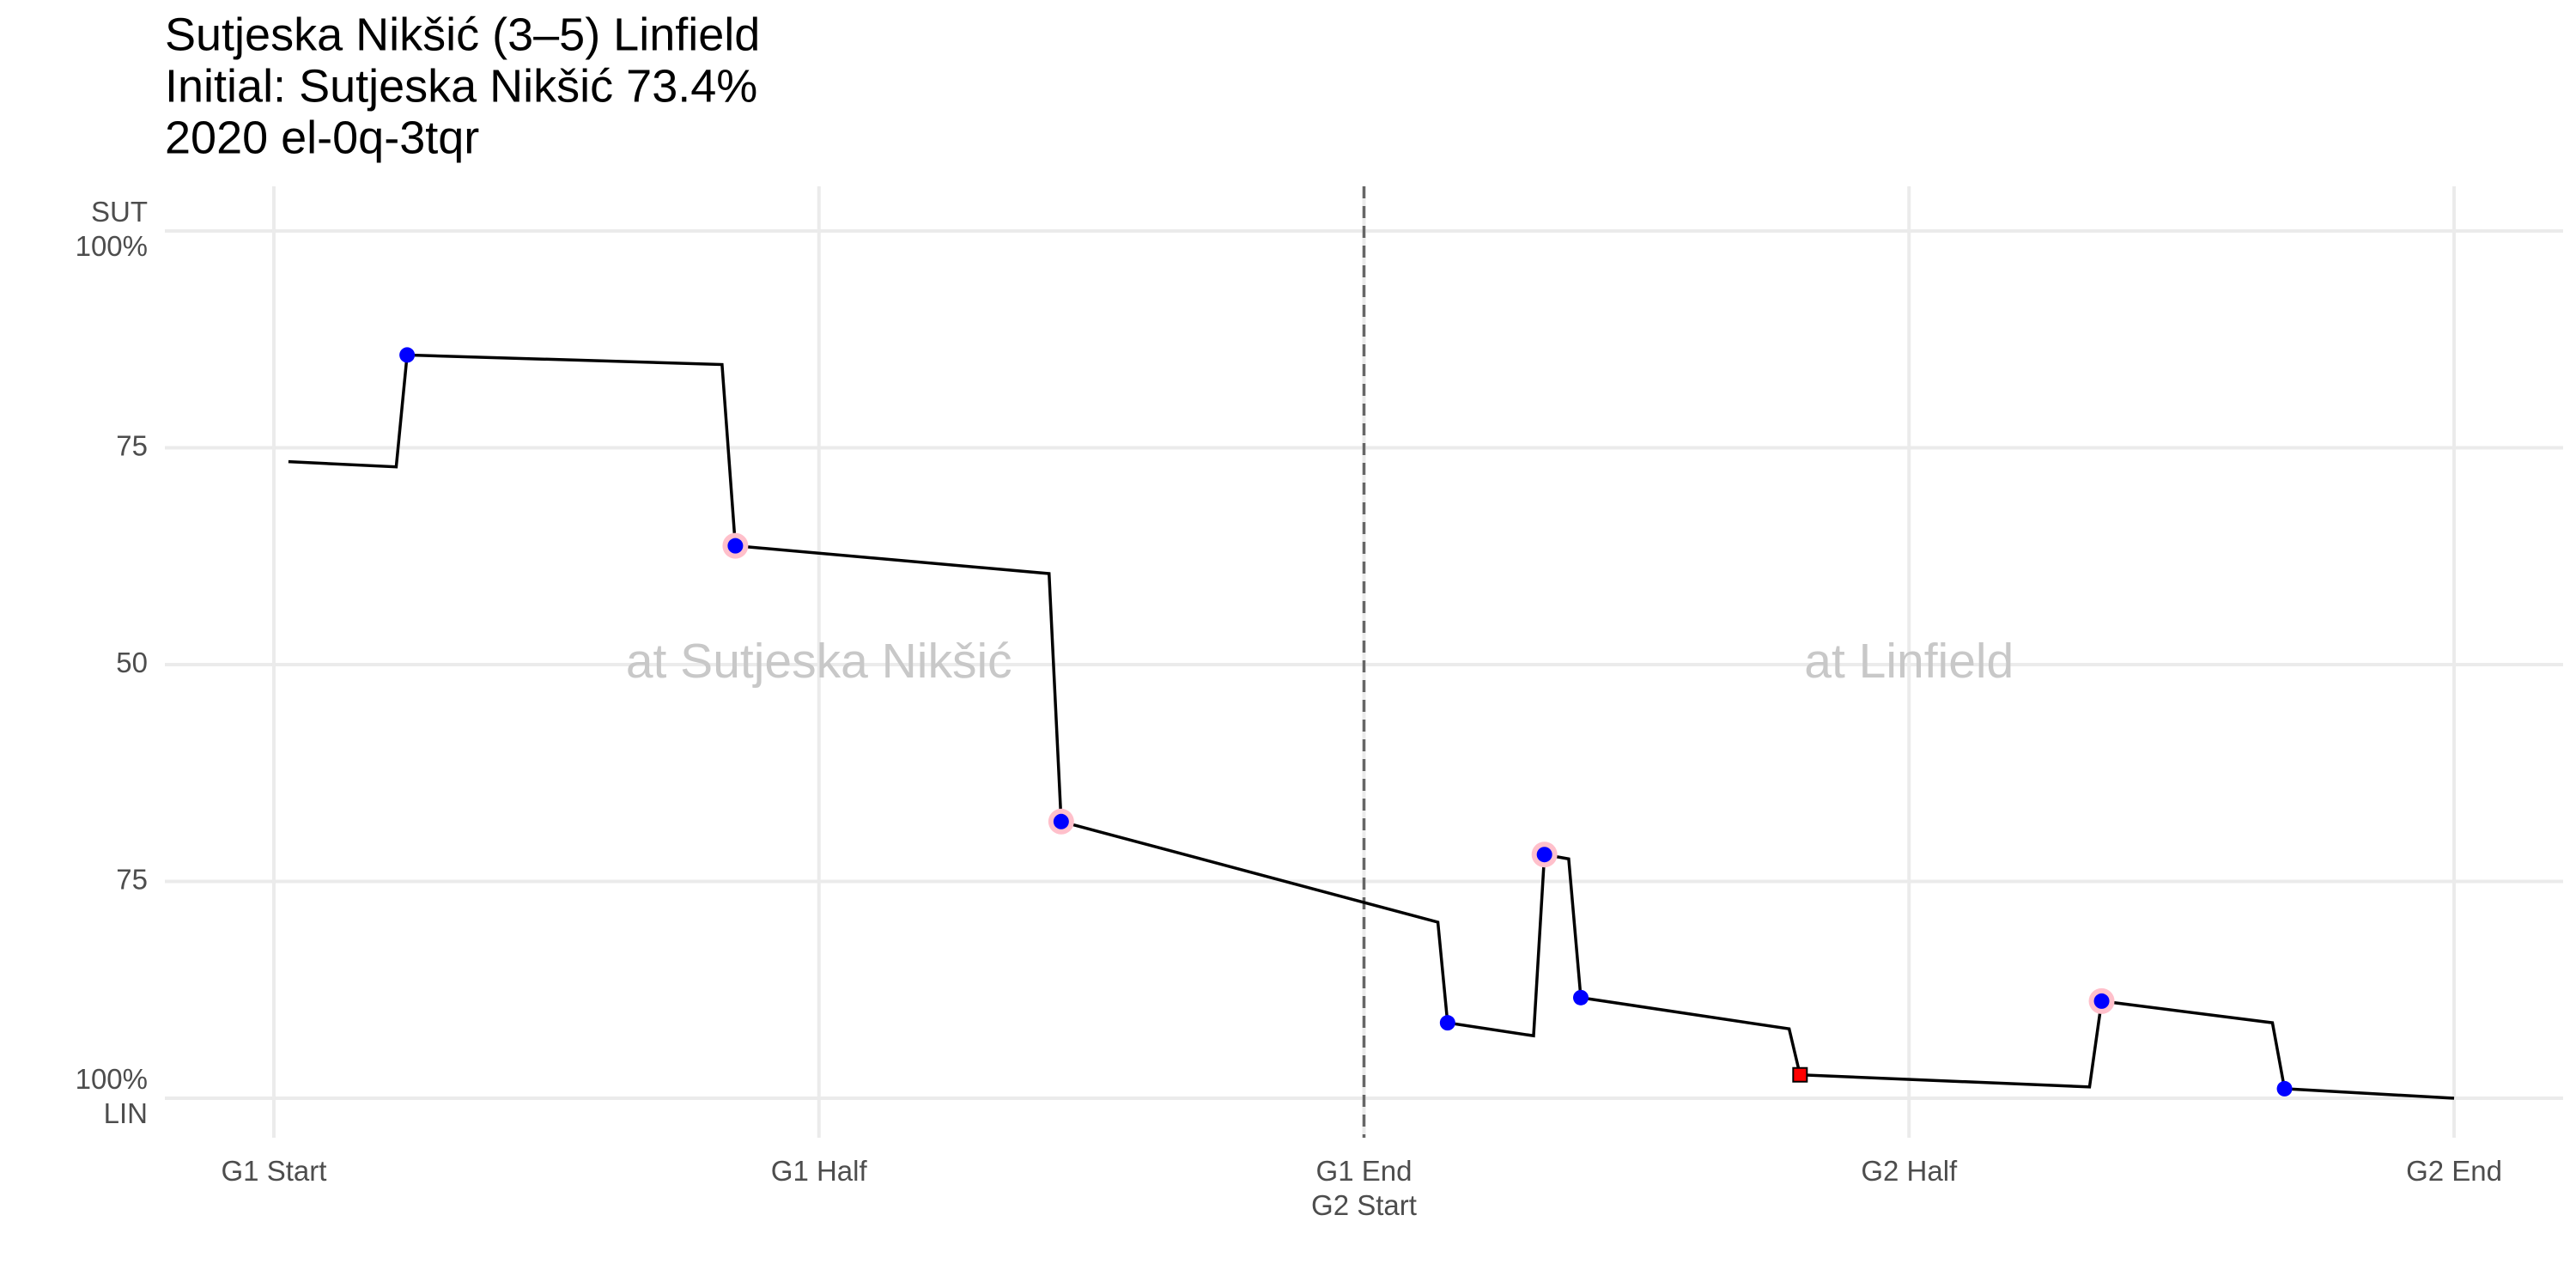 This screenshot has width=2576, height=1288. What do you see at coordinates (819, 1171) in the screenshot?
I see `x-tick-label: G1 Half` at bounding box center [819, 1171].